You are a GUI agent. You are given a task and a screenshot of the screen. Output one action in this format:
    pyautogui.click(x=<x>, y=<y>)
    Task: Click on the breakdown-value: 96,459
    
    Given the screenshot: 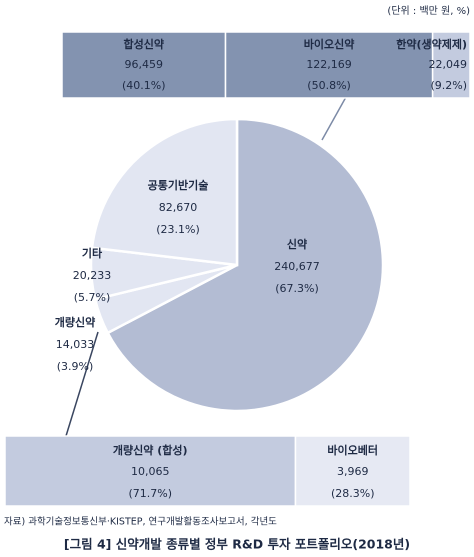 What is the action you would take?
    pyautogui.click(x=144, y=64)
    